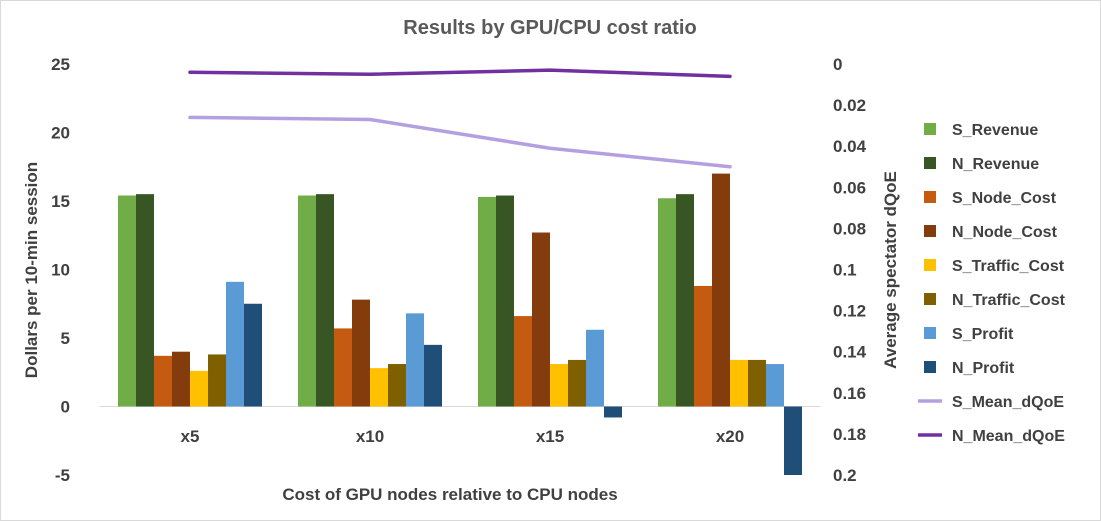 The width and height of the screenshot is (1101, 521). I want to click on bar-s-traffic-cost-x10, so click(379, 387).